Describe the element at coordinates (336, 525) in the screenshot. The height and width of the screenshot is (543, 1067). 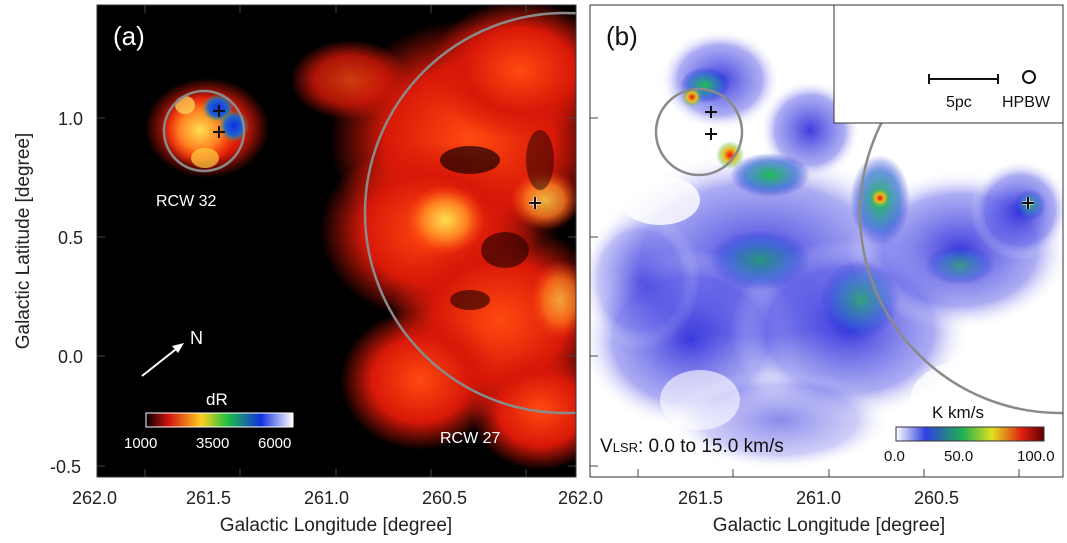
I see `x-axis-title-a: Galactic Longitude [degree]` at that location.